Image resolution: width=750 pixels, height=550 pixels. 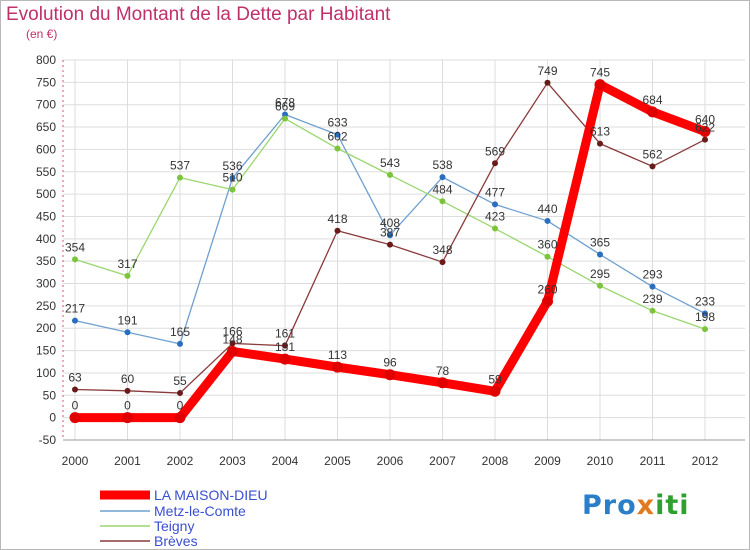 What do you see at coordinates (232, 461) in the screenshot?
I see `x-tick-label: 2003` at bounding box center [232, 461].